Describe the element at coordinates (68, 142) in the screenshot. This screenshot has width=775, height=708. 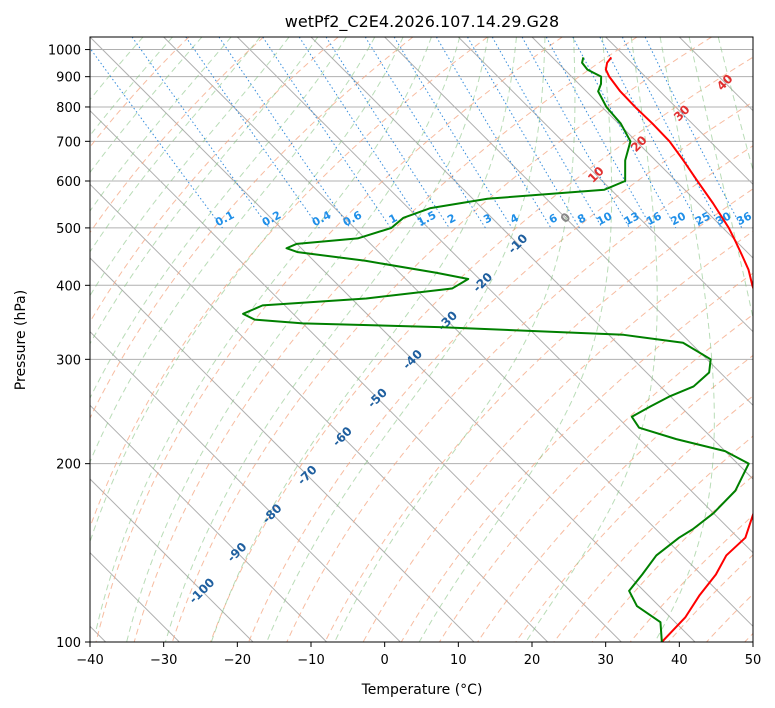
I see `y-tick-label: 700` at that location.